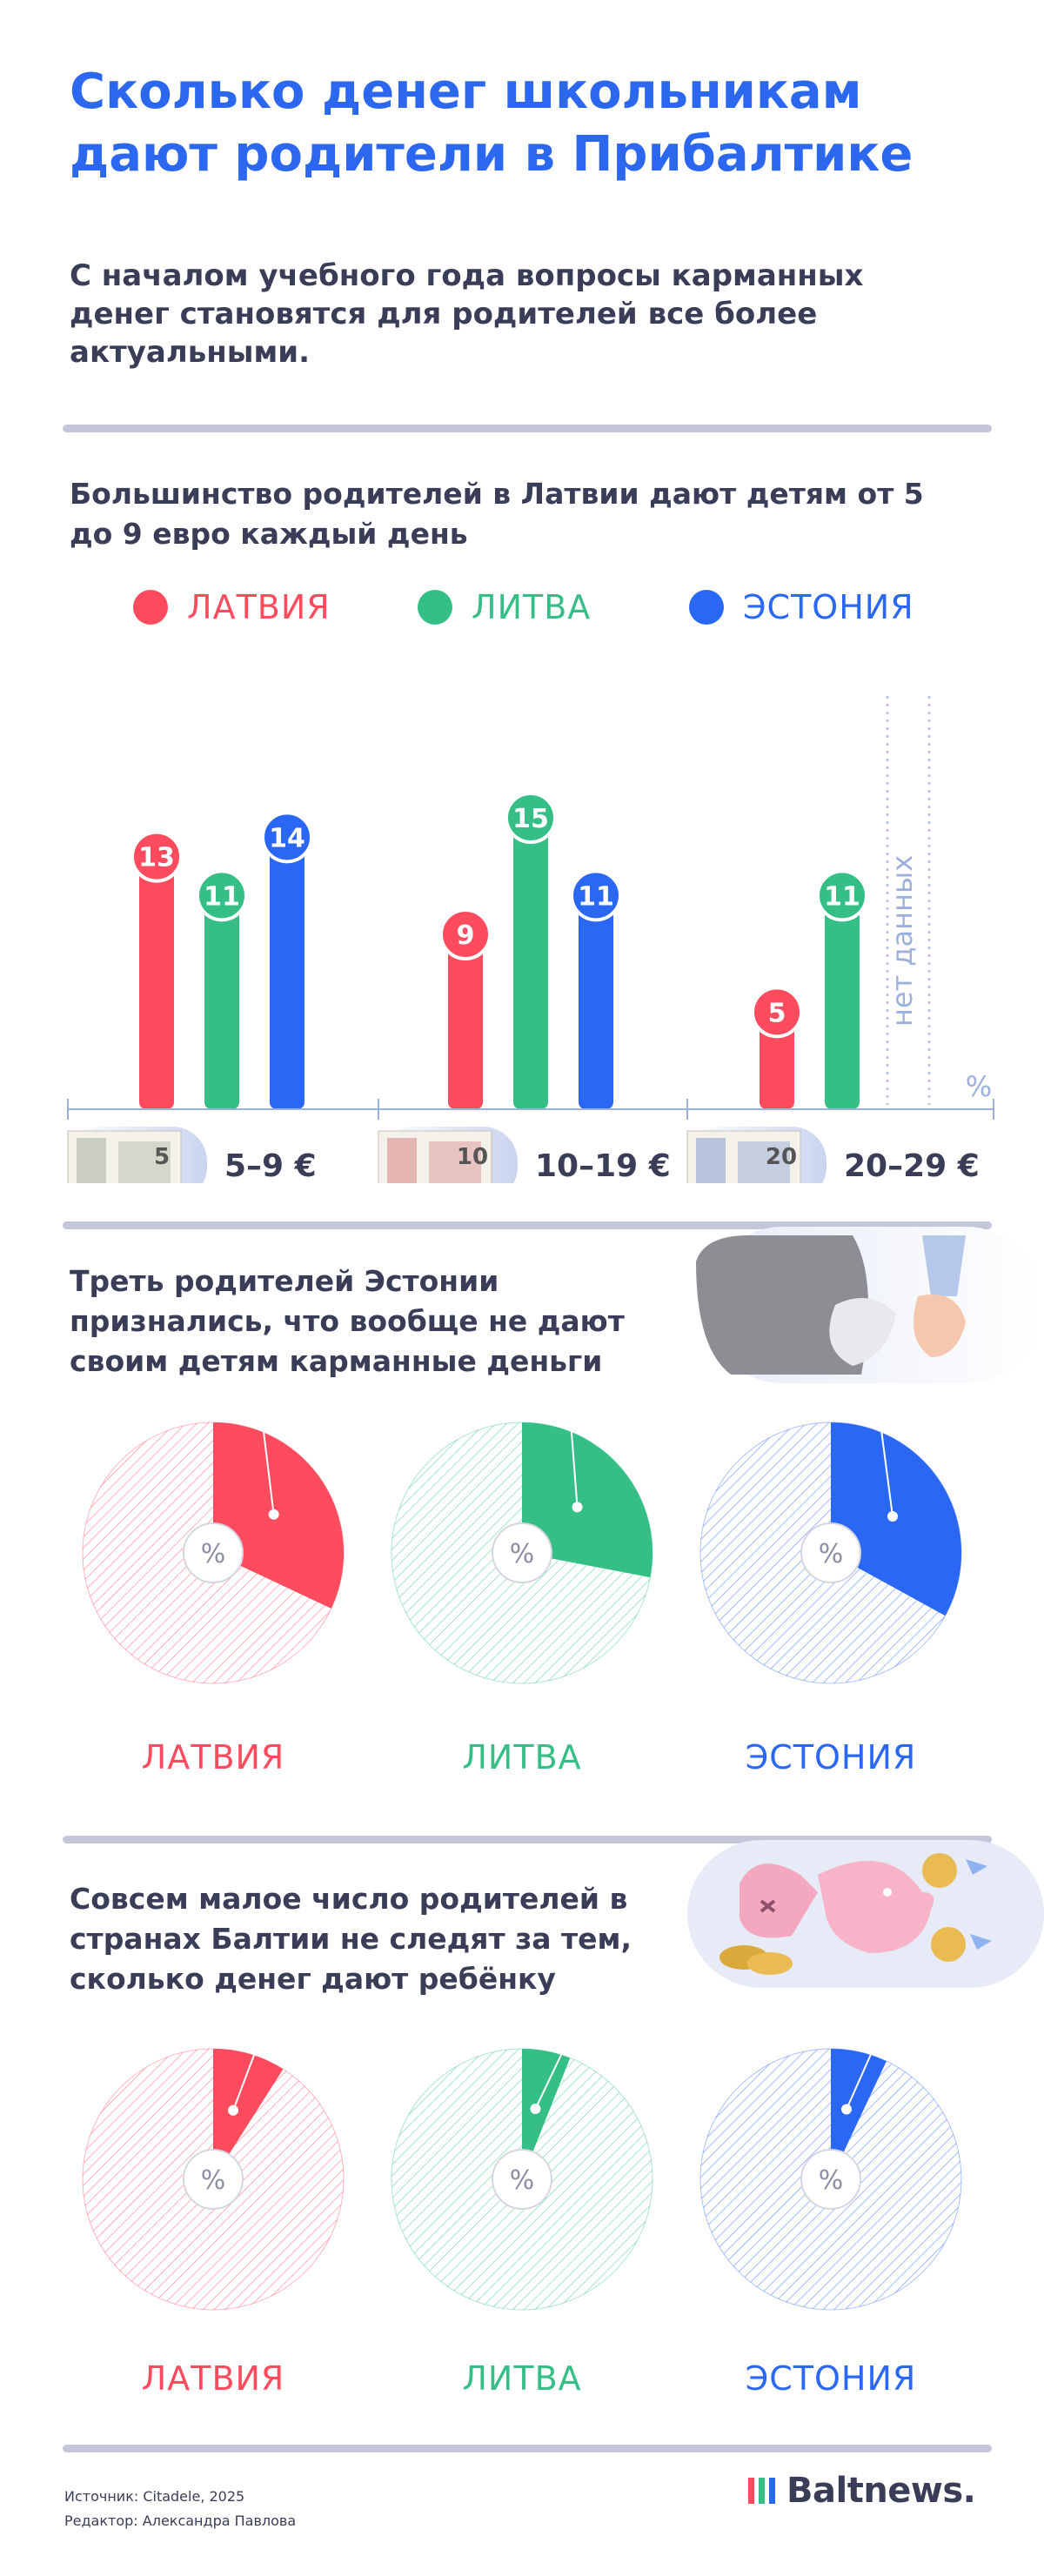 This screenshot has width=1044, height=2576. I want to click on pie-0: 32%, so click(213, 1546).